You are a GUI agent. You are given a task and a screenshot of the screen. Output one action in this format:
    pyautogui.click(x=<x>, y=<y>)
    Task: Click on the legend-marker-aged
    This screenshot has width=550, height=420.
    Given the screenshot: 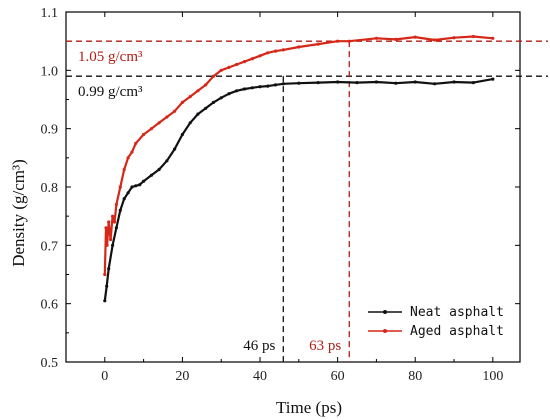 What is the action you would take?
    pyautogui.click(x=385, y=331)
    